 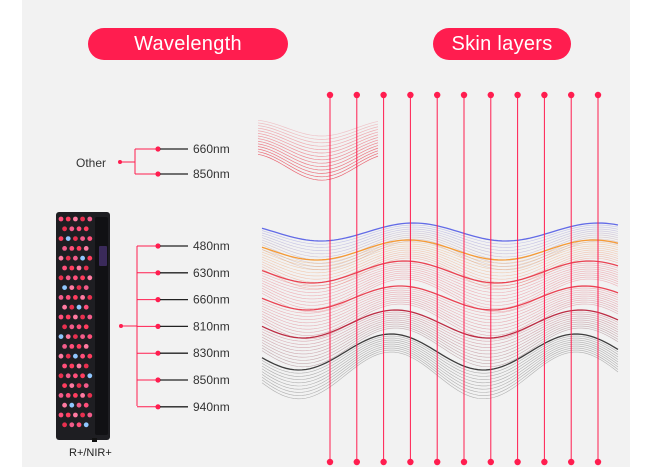 I want to click on other-bracket, so click(x=138, y=161).